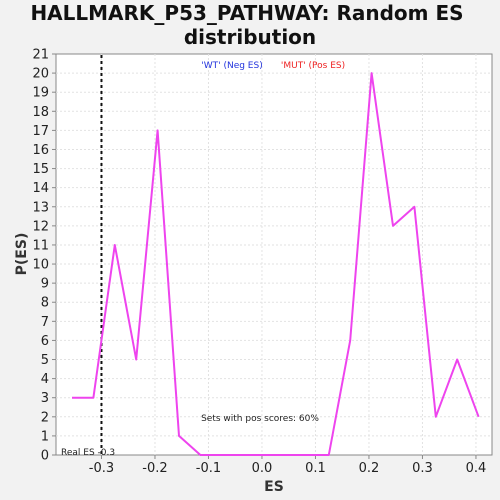 Image resolution: width=500 pixels, height=500 pixels. I want to click on y-tick-label: 11, so click(40, 245).